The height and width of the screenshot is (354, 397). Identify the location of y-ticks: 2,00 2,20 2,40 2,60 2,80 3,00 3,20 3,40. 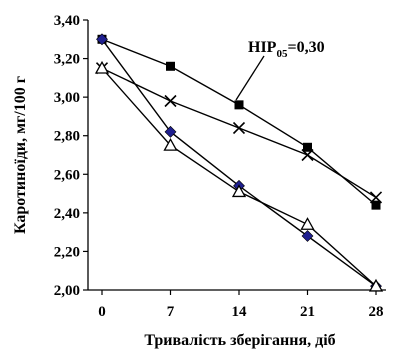
(71, 156).